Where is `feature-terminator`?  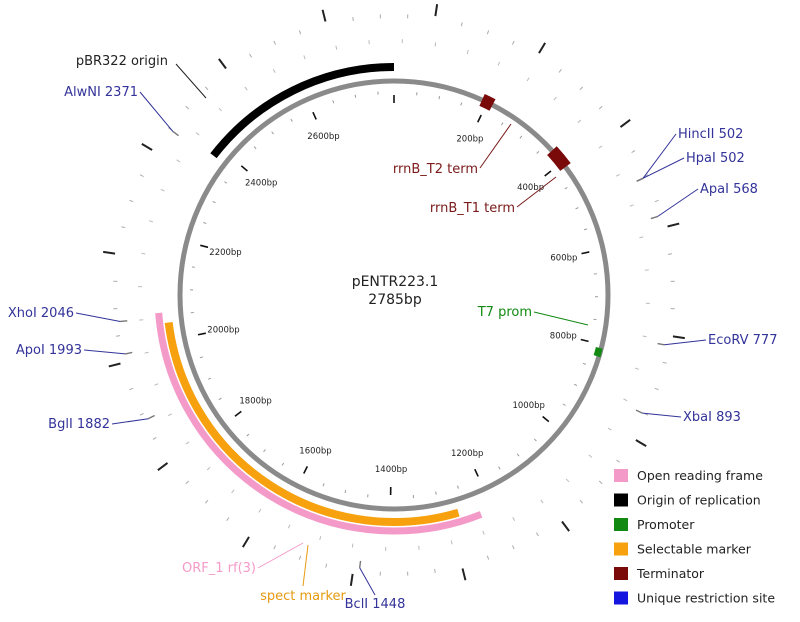 feature-terminator is located at coordinates (559, 158).